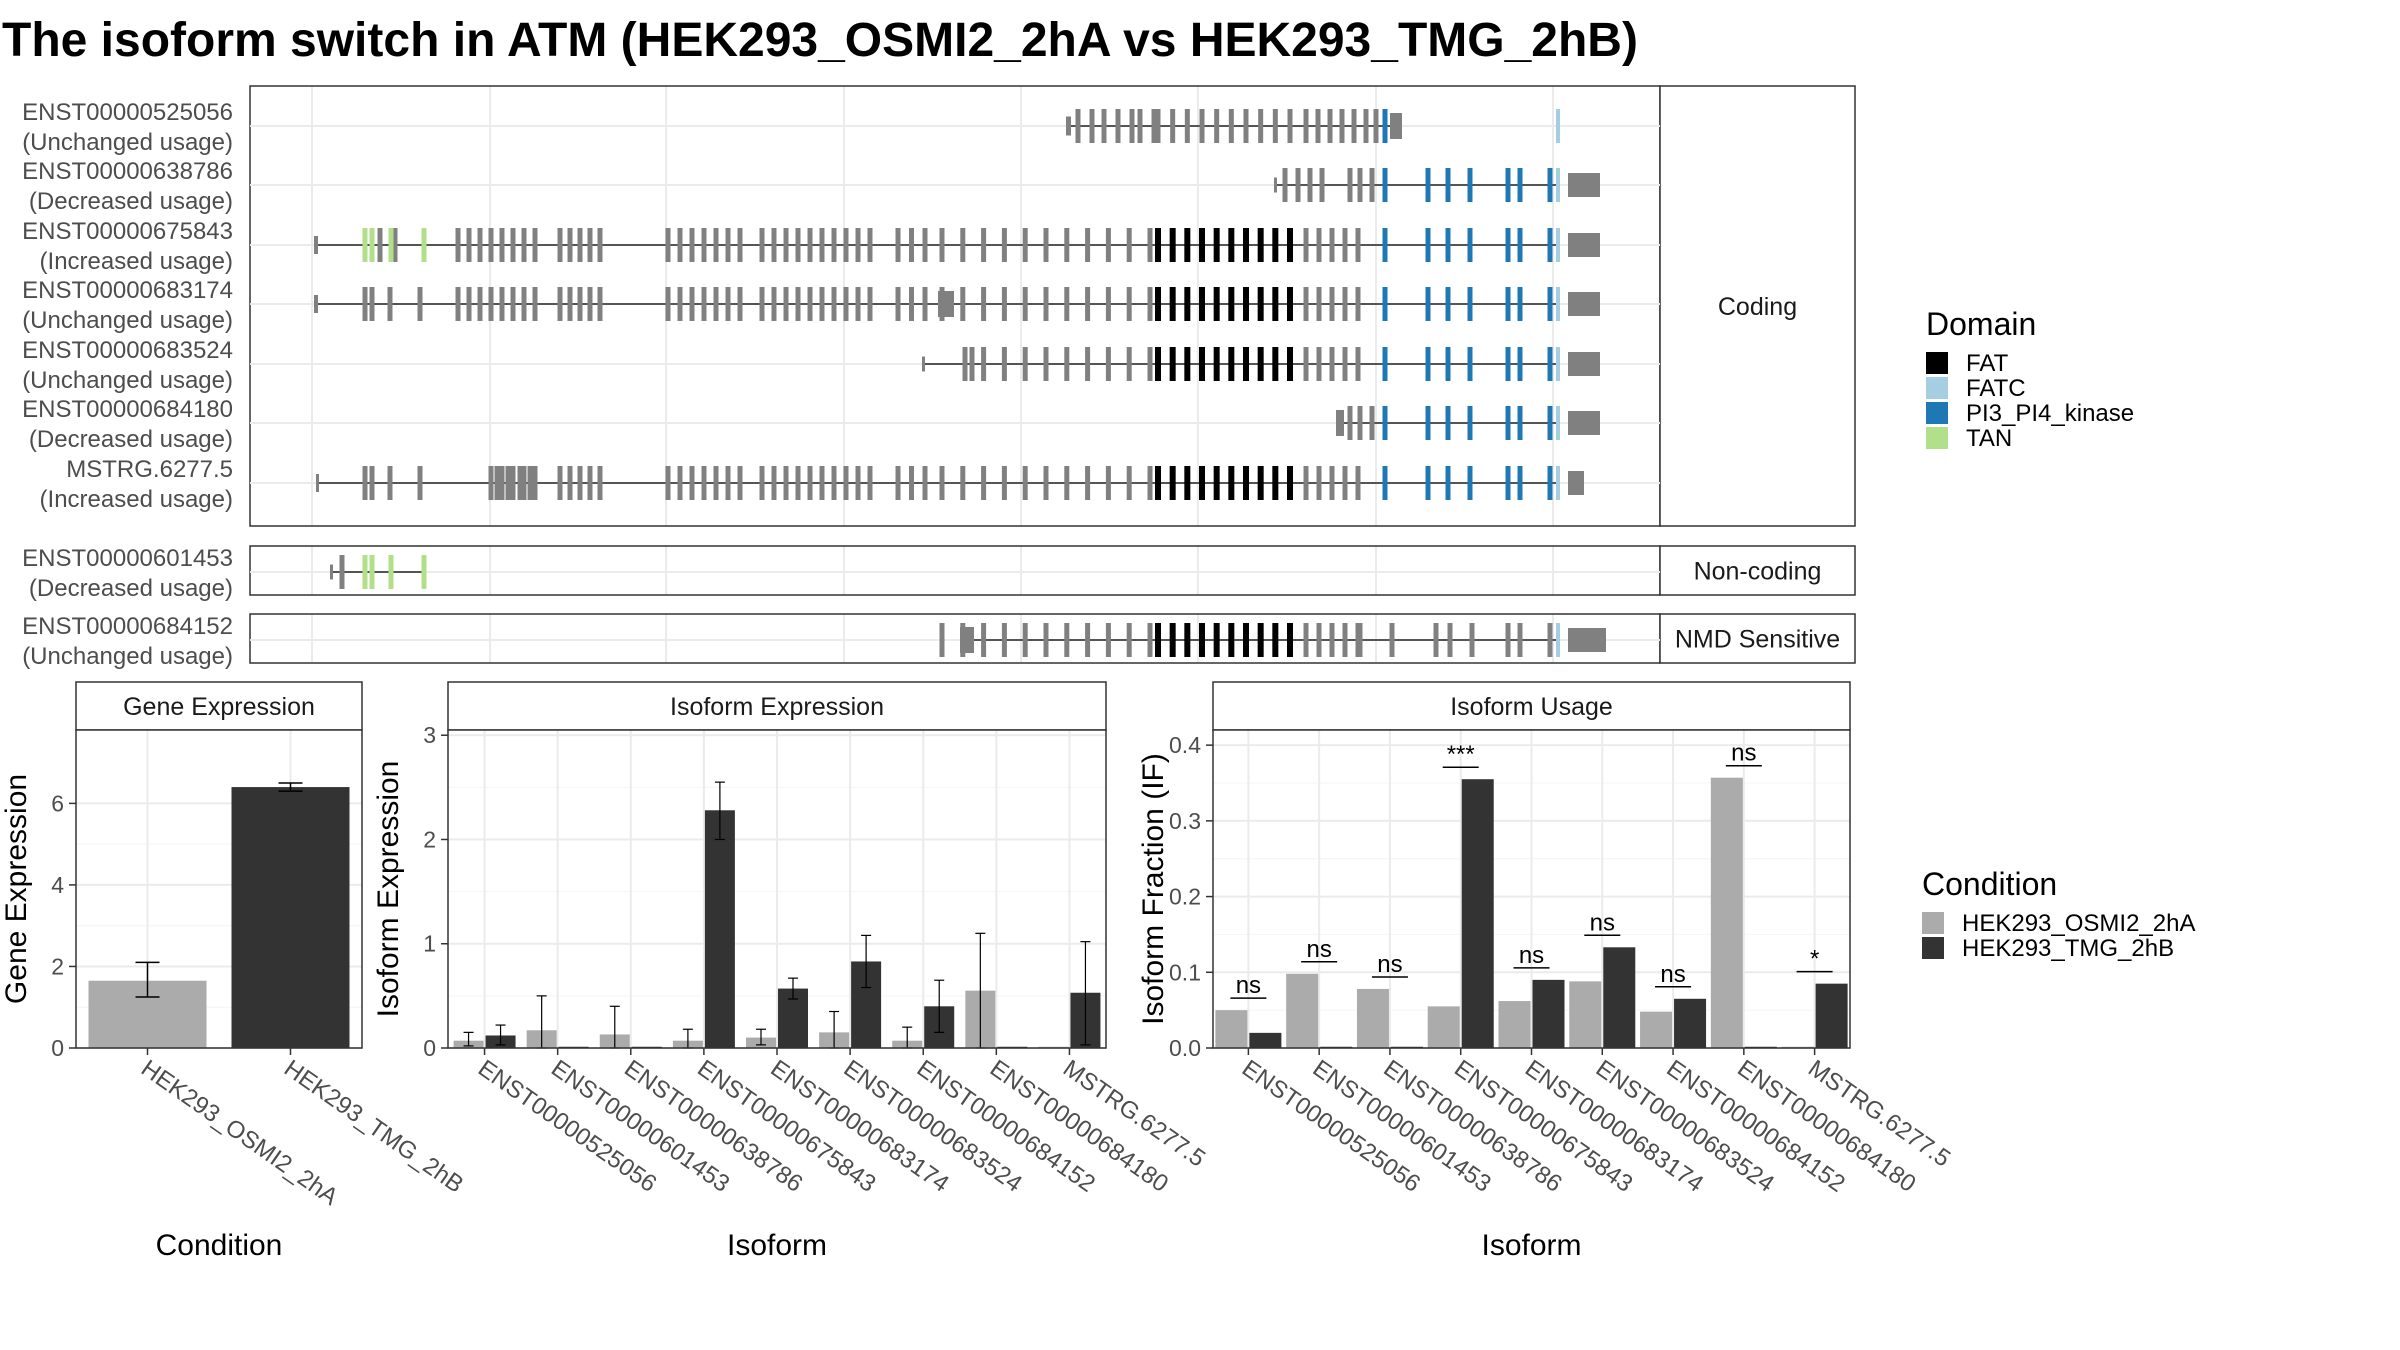 This screenshot has height=1350, width=2400. What do you see at coordinates (219, 889) in the screenshot?
I see `plot-border` at bounding box center [219, 889].